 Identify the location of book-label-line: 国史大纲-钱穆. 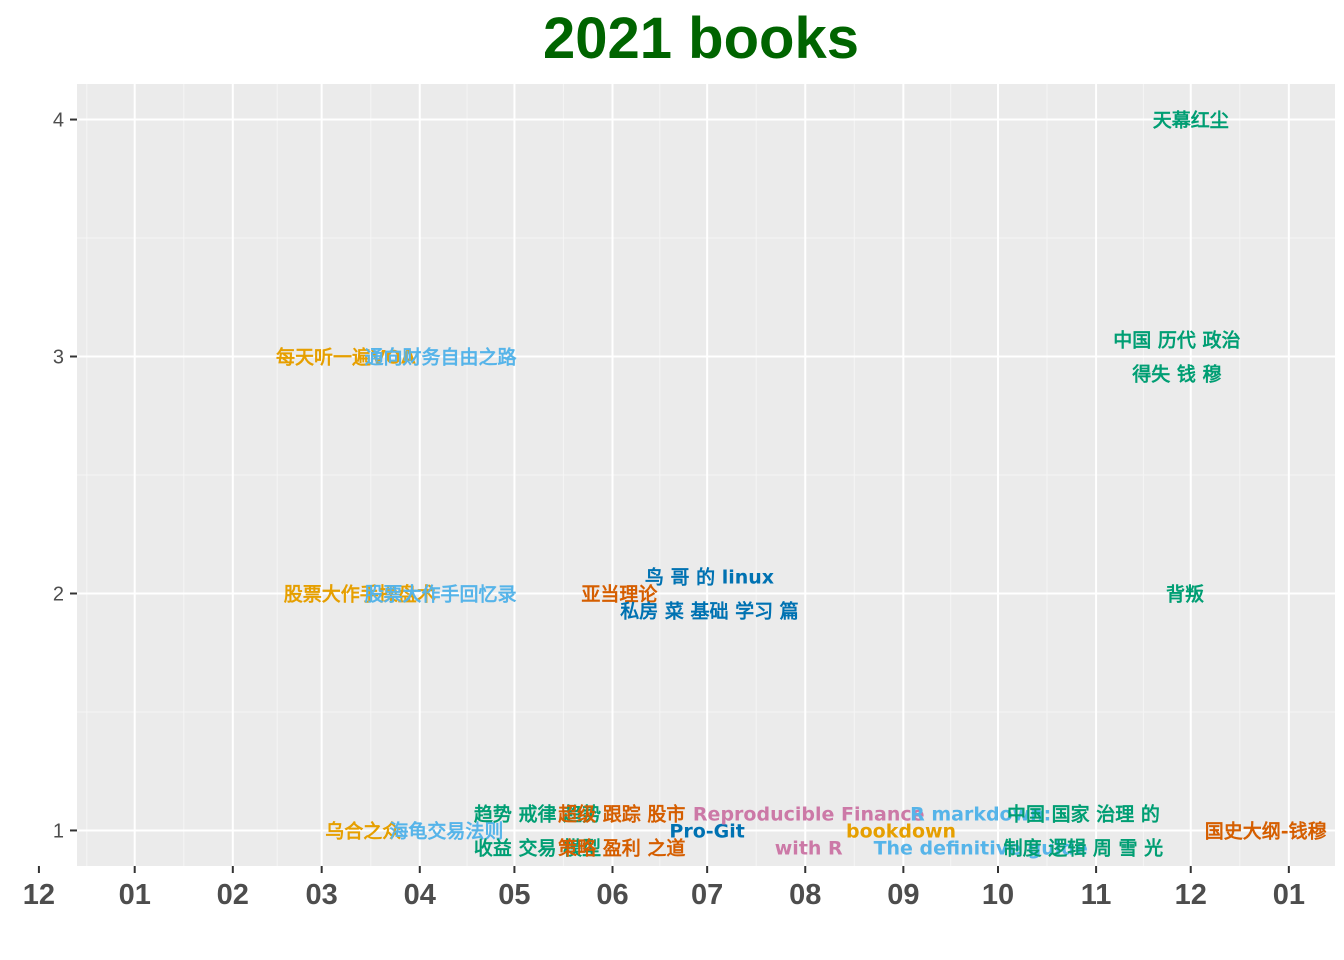
(1266, 830).